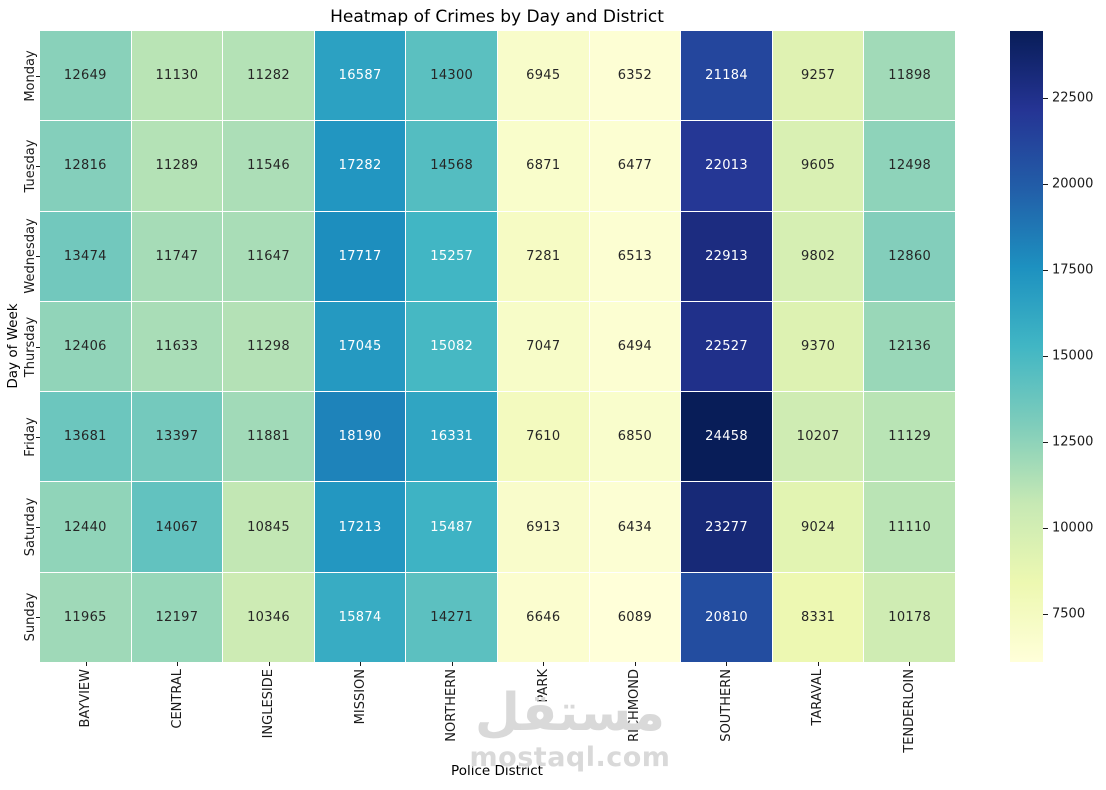 Image resolution: width=1106 pixels, height=790 pixels. I want to click on heatmap-cell: 11129, so click(909, 437).